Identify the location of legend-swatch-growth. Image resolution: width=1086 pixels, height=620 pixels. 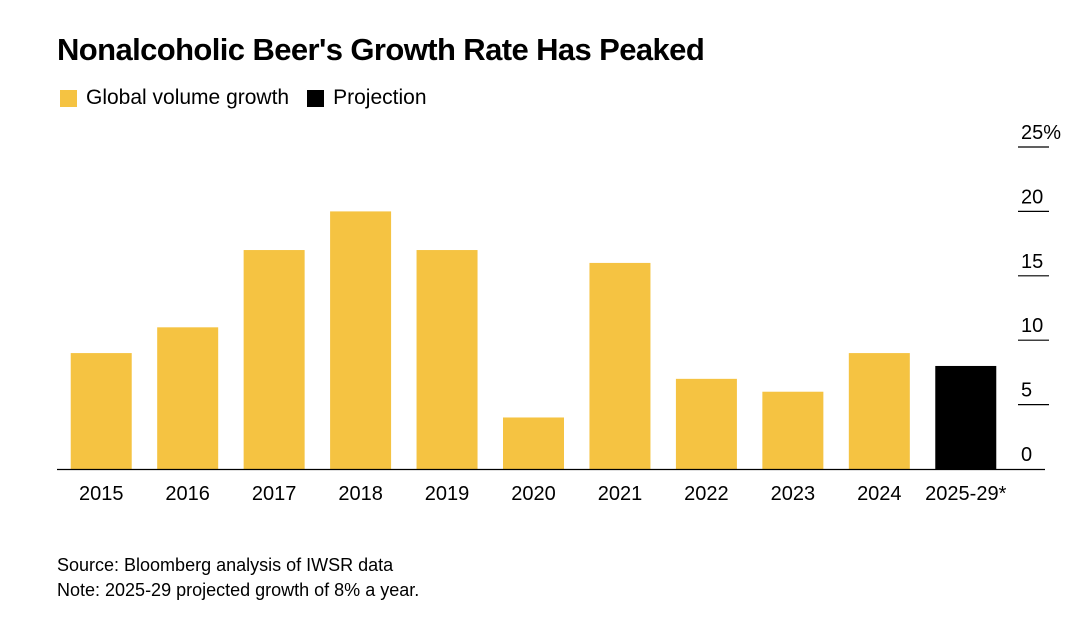
(68, 98).